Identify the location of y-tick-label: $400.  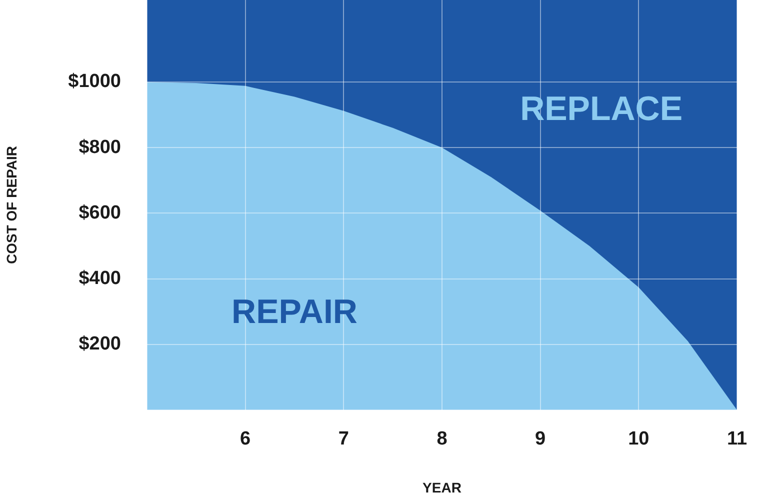
(99, 279).